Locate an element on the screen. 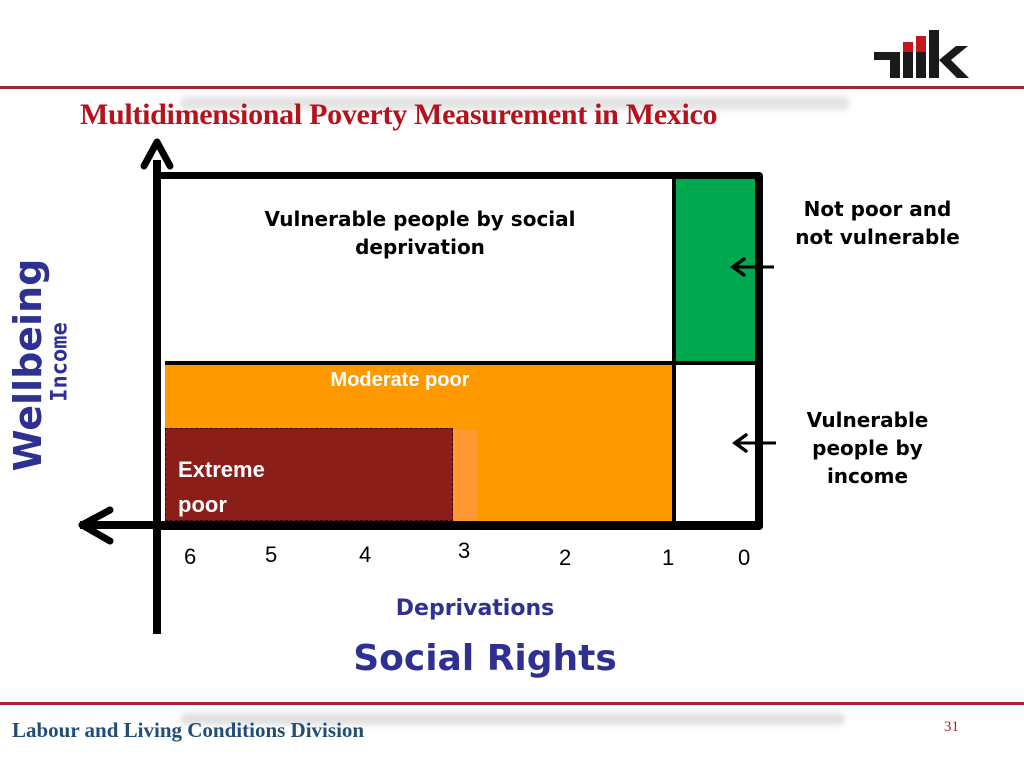 The width and height of the screenshot is (1024, 768). label-vulnerable-income: Vulnerable people by income is located at coordinates (867, 448).